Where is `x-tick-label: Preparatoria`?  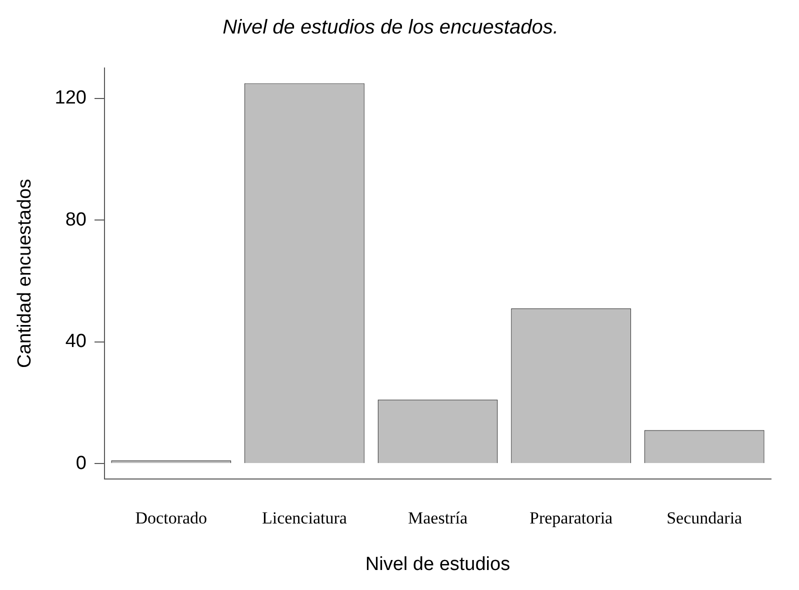
x-tick-label: Preparatoria is located at coordinates (572, 518).